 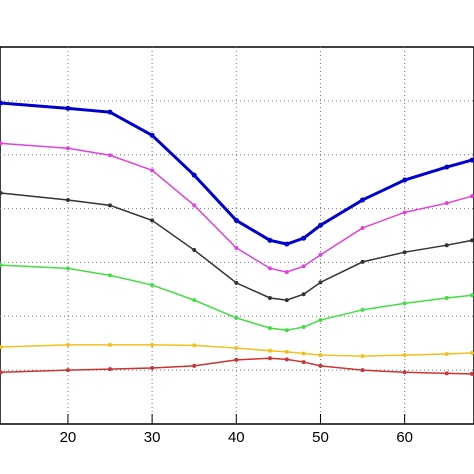 What do you see at coordinates (68, 437) in the screenshot?
I see `x-tick-label: 20` at bounding box center [68, 437].